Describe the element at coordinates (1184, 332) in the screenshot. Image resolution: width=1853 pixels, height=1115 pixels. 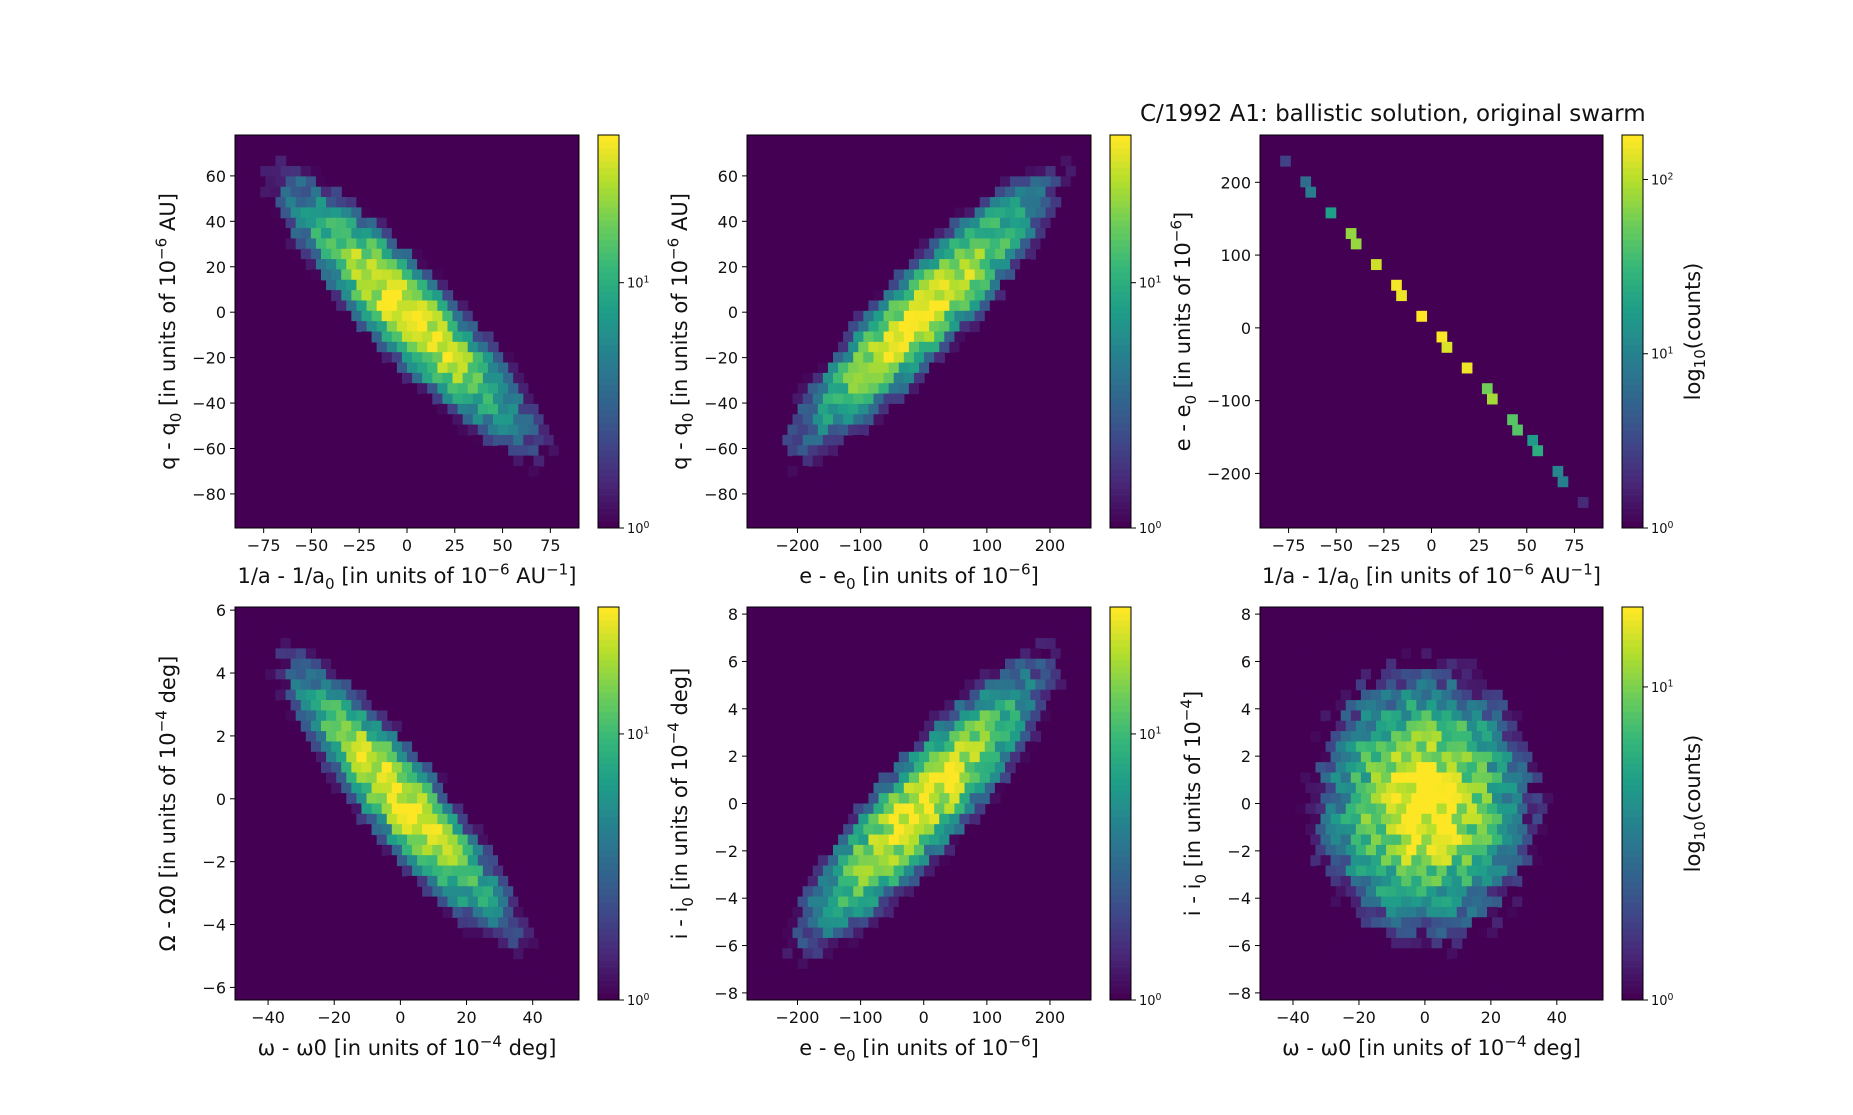
I see `y-axis-label: e - e0 [in units of 10−6]` at that location.